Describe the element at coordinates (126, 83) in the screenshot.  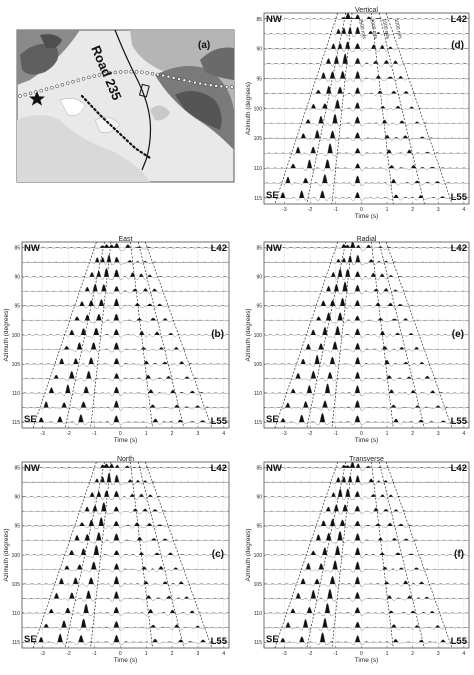
I see `station-line` at that location.